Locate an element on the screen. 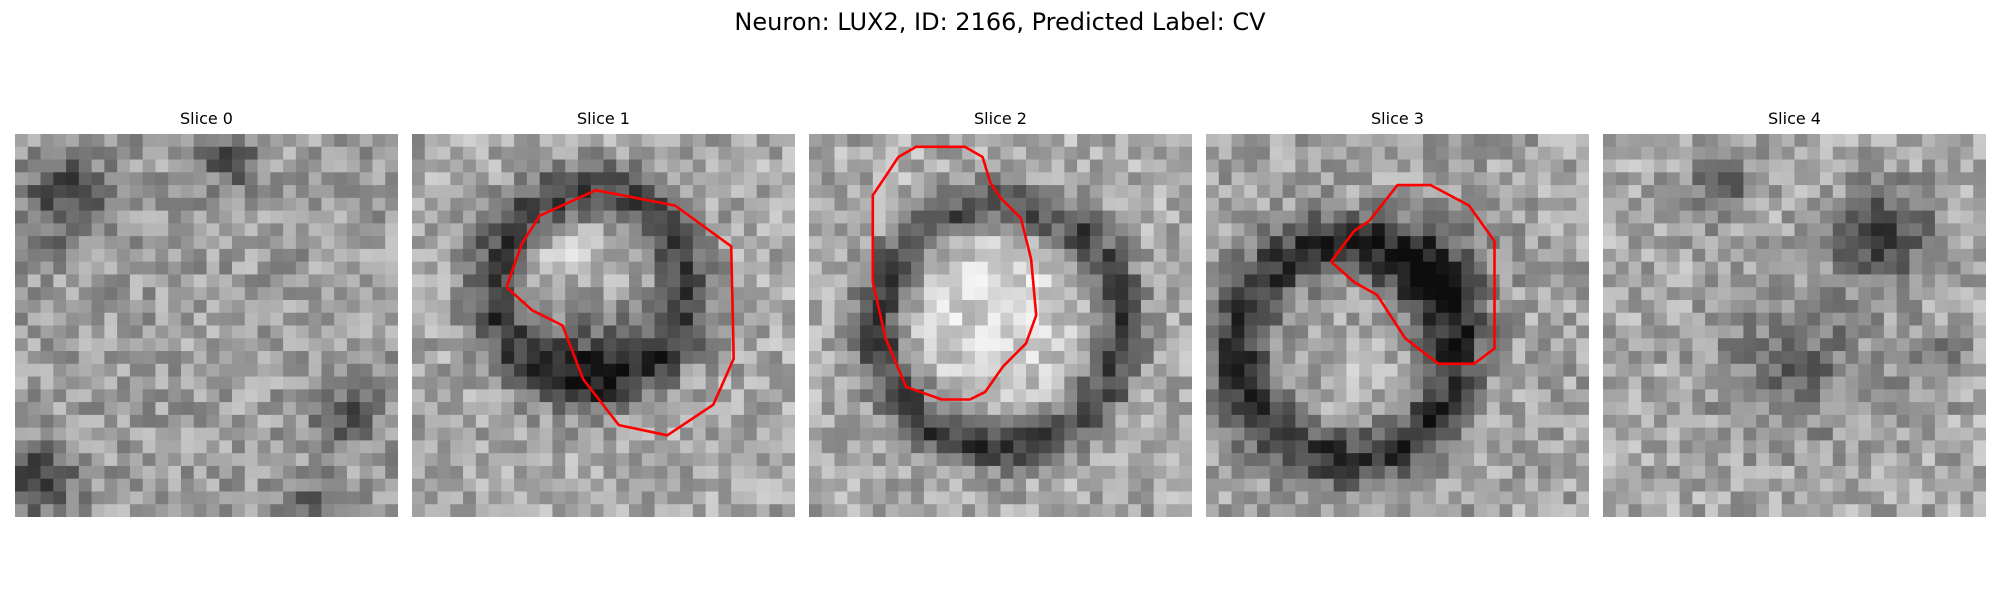 The height and width of the screenshot is (600, 2000). slice-2-image is located at coordinates (1000, 325).